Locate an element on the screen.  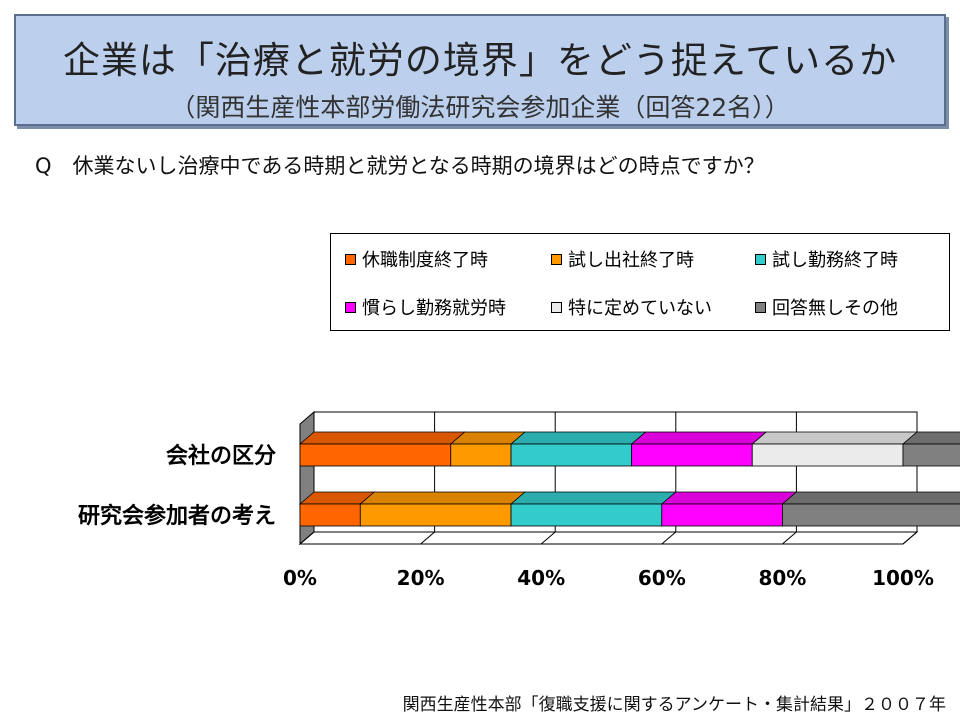
survey-question: Q 休業ないし治療中である時期と就労となる時期の境界はどの時点ですか？ is located at coordinates (400, 166).